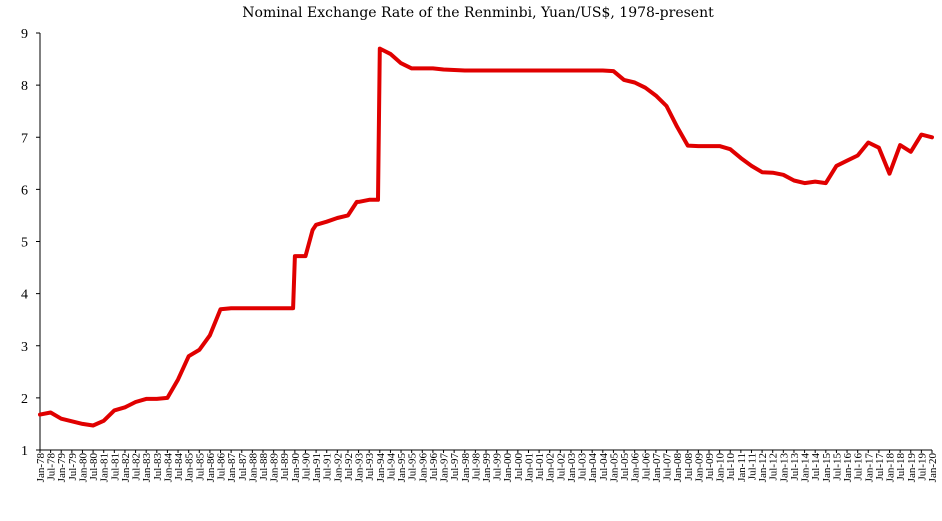 The height and width of the screenshot is (521, 942). Describe the element at coordinates (30, 243) in the screenshot. I see `y-axis: 1 2 3 4 5 6 7 8 9` at that location.